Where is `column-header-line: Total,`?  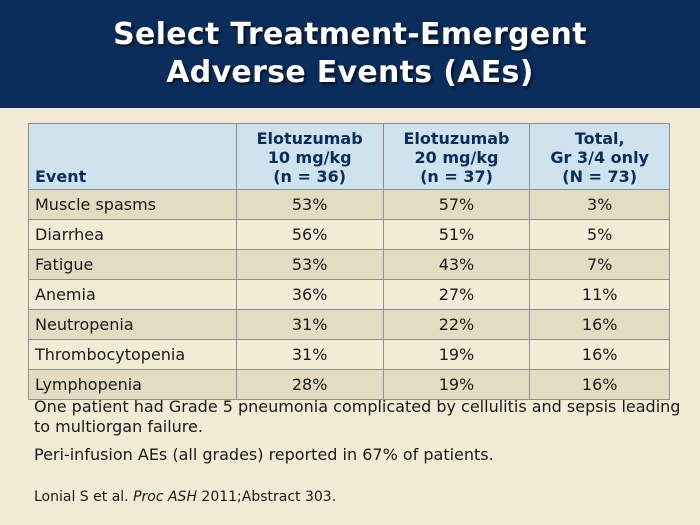 column-header-line: Total, is located at coordinates (599, 138).